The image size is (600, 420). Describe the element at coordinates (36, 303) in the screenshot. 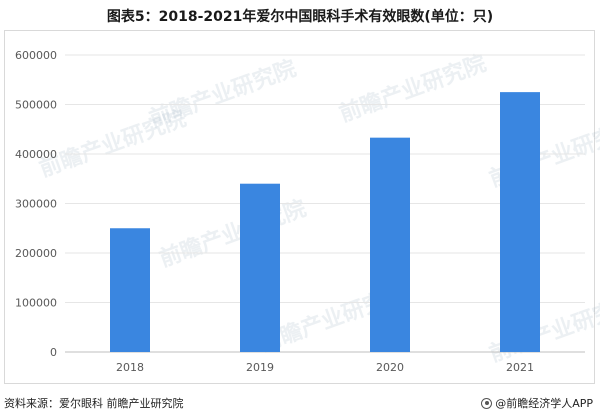

I see `y-tick-label: 100000` at that location.